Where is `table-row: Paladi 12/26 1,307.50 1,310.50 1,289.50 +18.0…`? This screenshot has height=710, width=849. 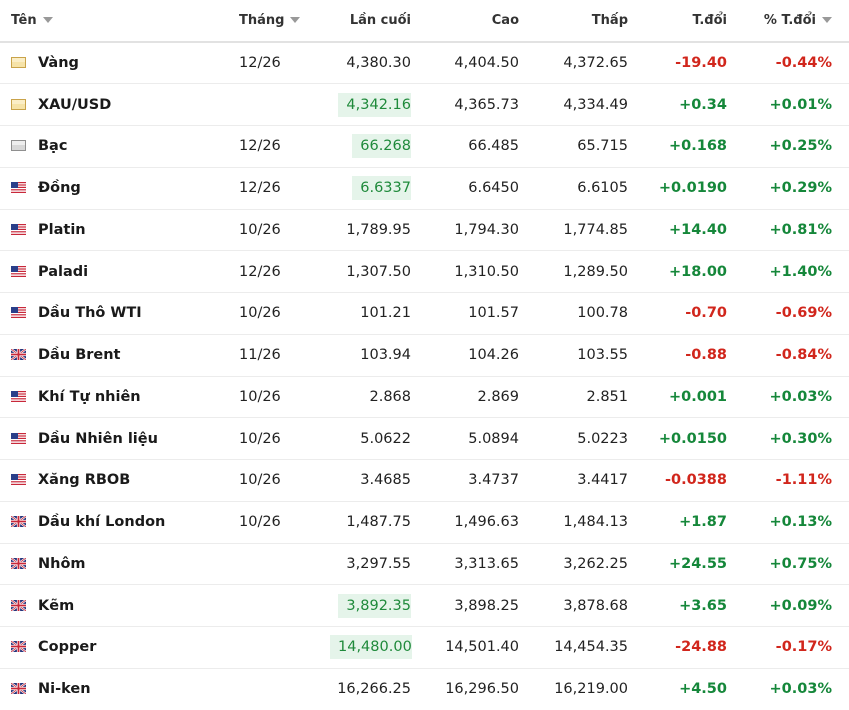 table-row: Paladi 12/26 1,307.50 1,310.50 1,289.50 +18.0… is located at coordinates (424, 271).